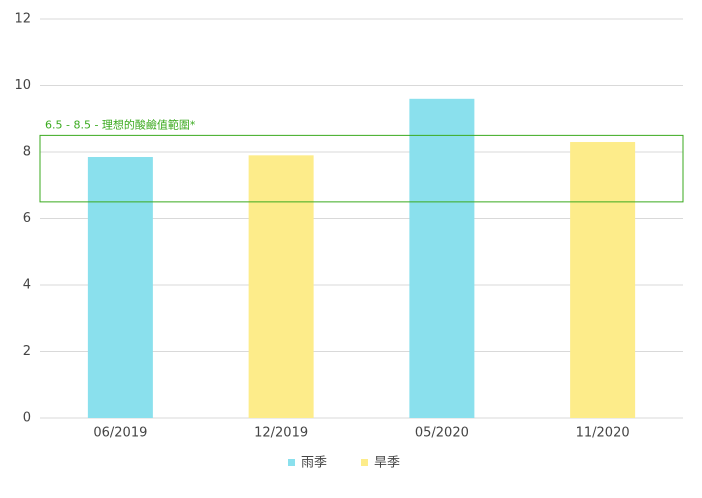 The image size is (702, 498). Describe the element at coordinates (281, 433) in the screenshot. I see `x-tick-label: 12/2019` at that location.